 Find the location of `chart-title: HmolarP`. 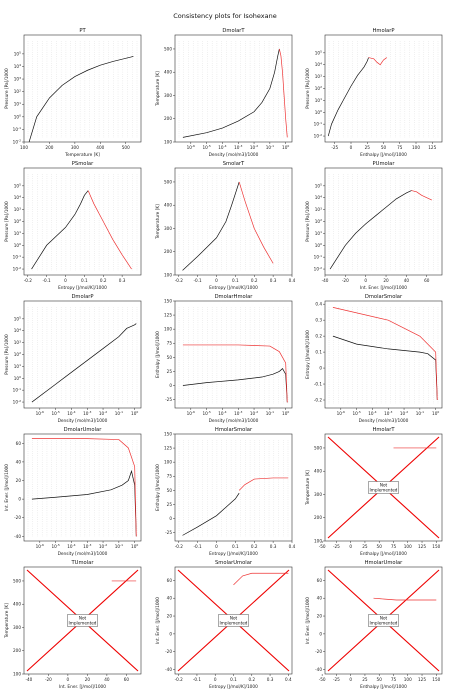

chart-title: HmolarP is located at coordinates (383, 31).